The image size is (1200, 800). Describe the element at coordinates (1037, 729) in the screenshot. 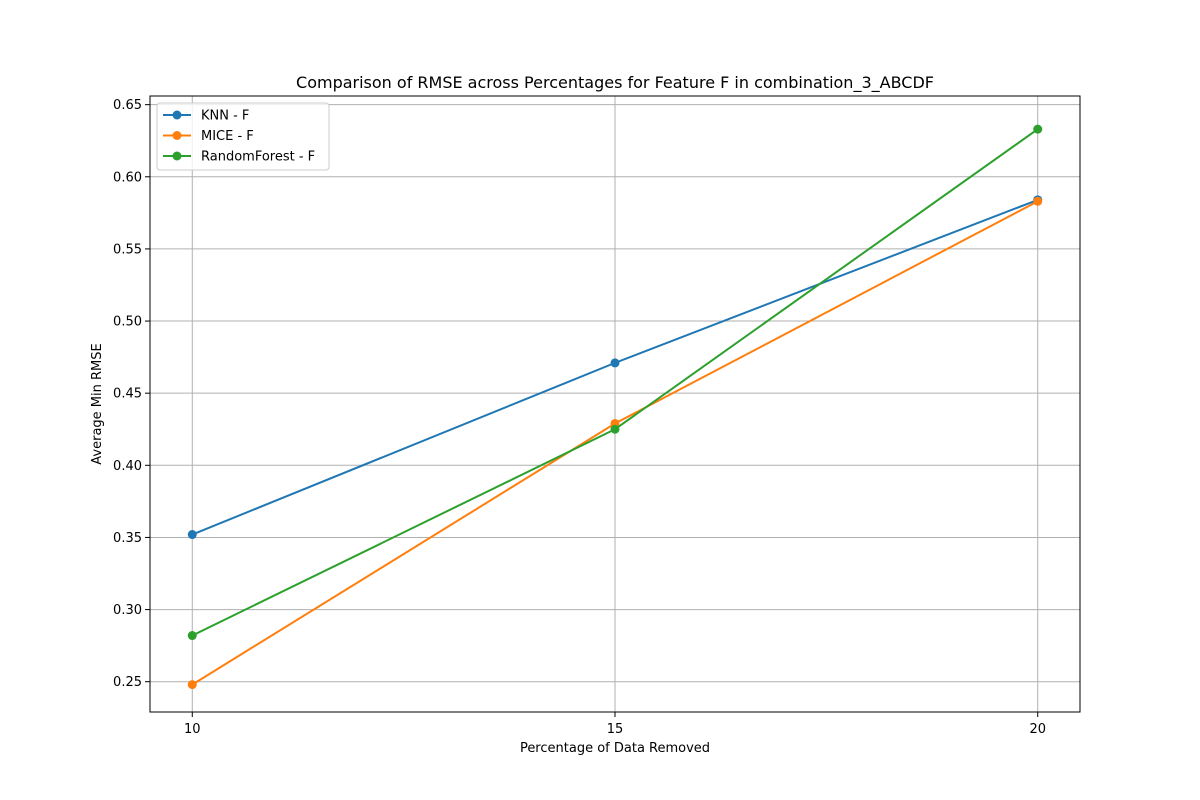

I see `x-tick-label: 20` at that location.